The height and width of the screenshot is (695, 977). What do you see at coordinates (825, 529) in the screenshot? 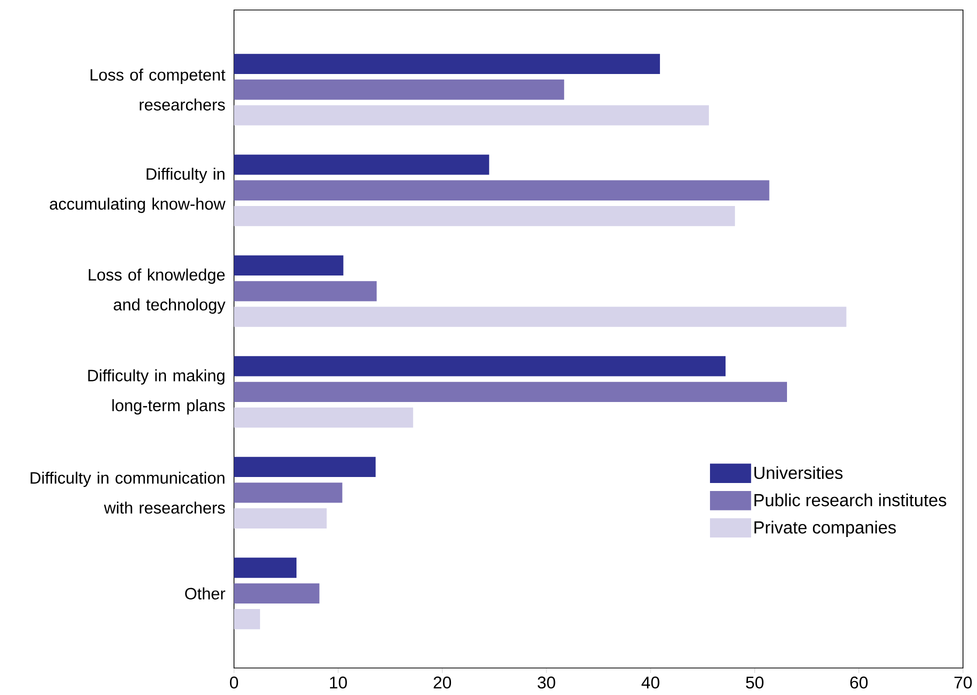
I see `legend-label: Private companies` at bounding box center [825, 529].